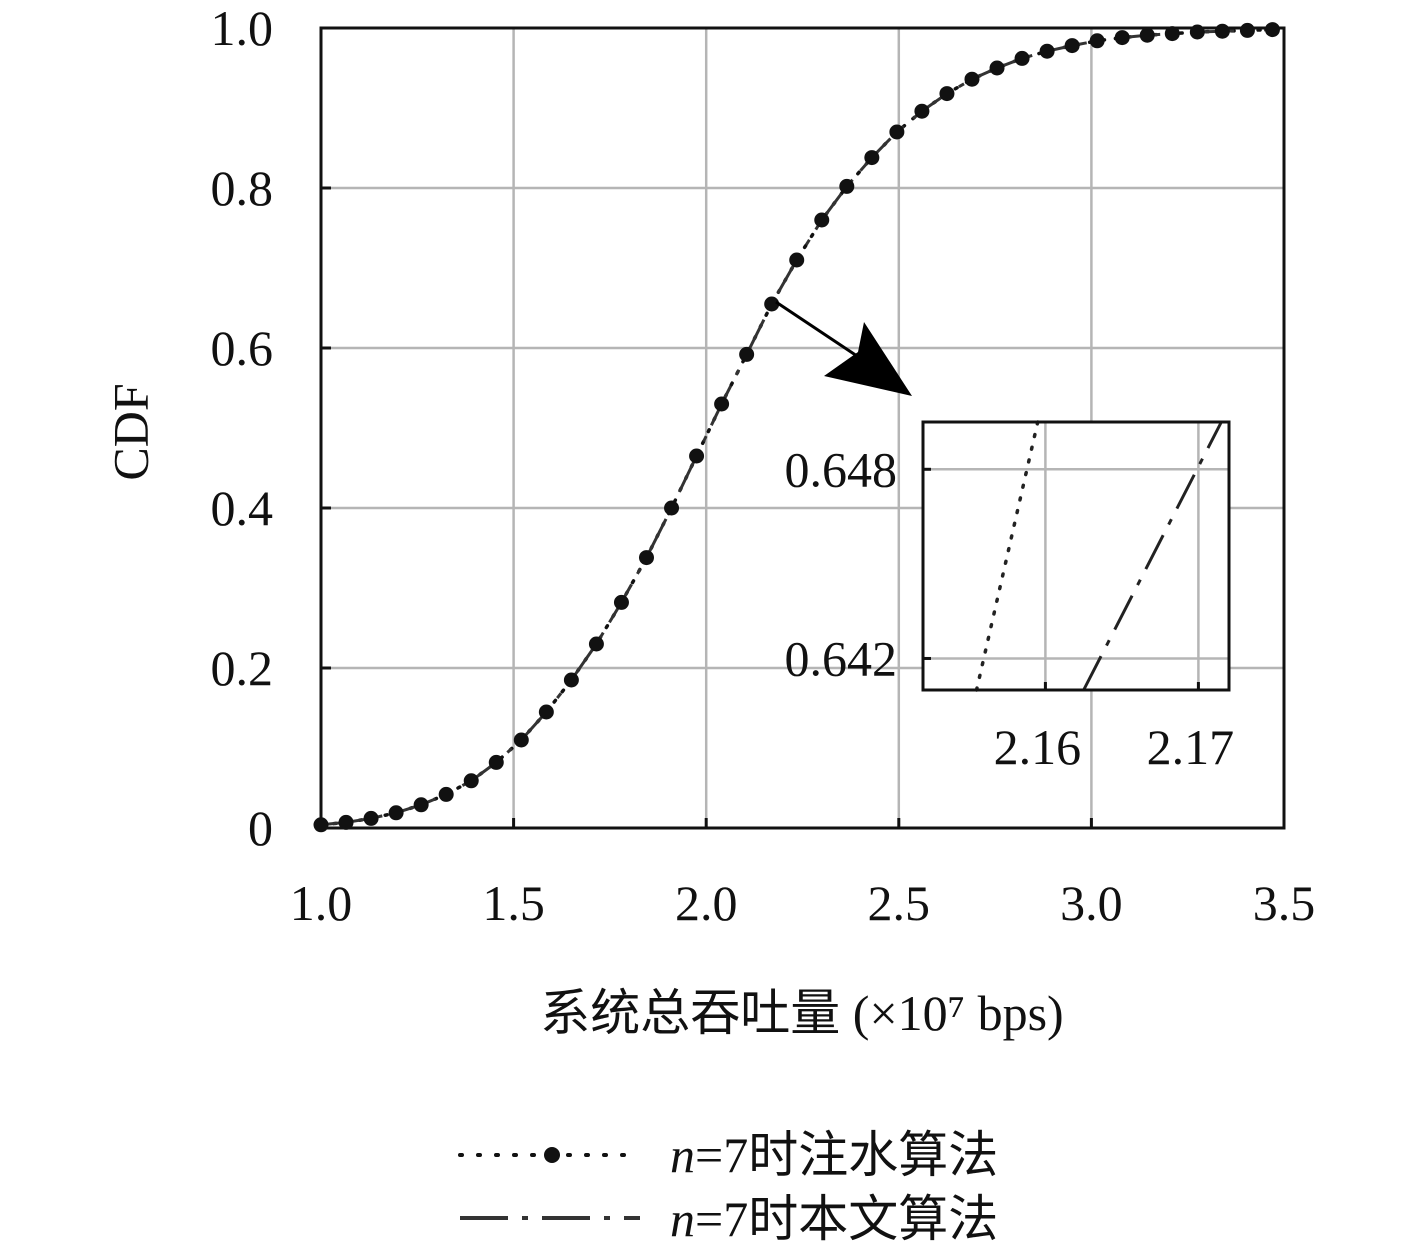 The width and height of the screenshot is (1417, 1252). What do you see at coordinates (242, 188) in the screenshot?
I see `y-tick-label: 0.8` at bounding box center [242, 188].